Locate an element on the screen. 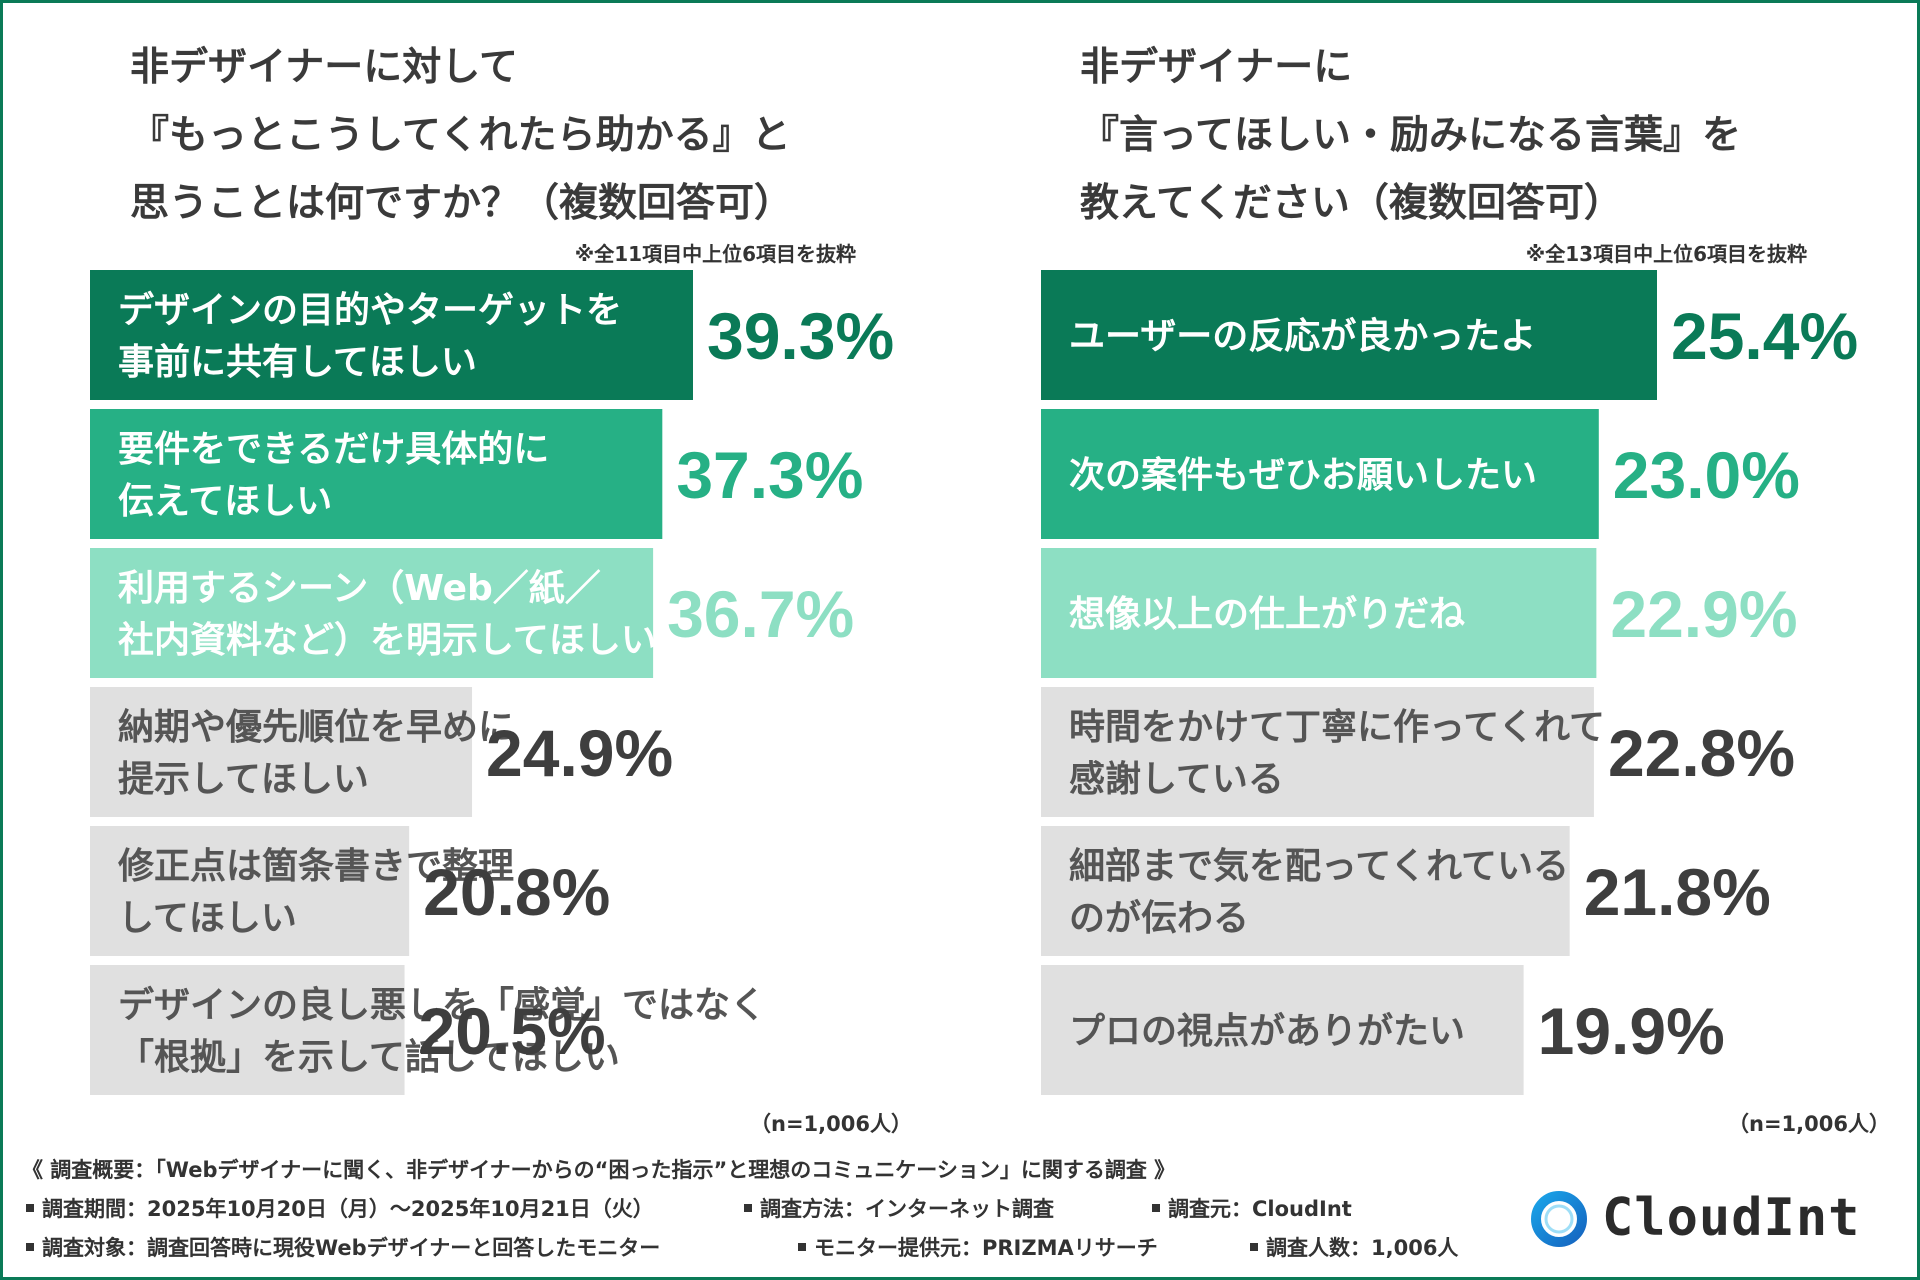 This screenshot has height=1280, width=1920. left-bar-label-1-line-2: 事前に共有してほしい is located at coordinates (297, 362).